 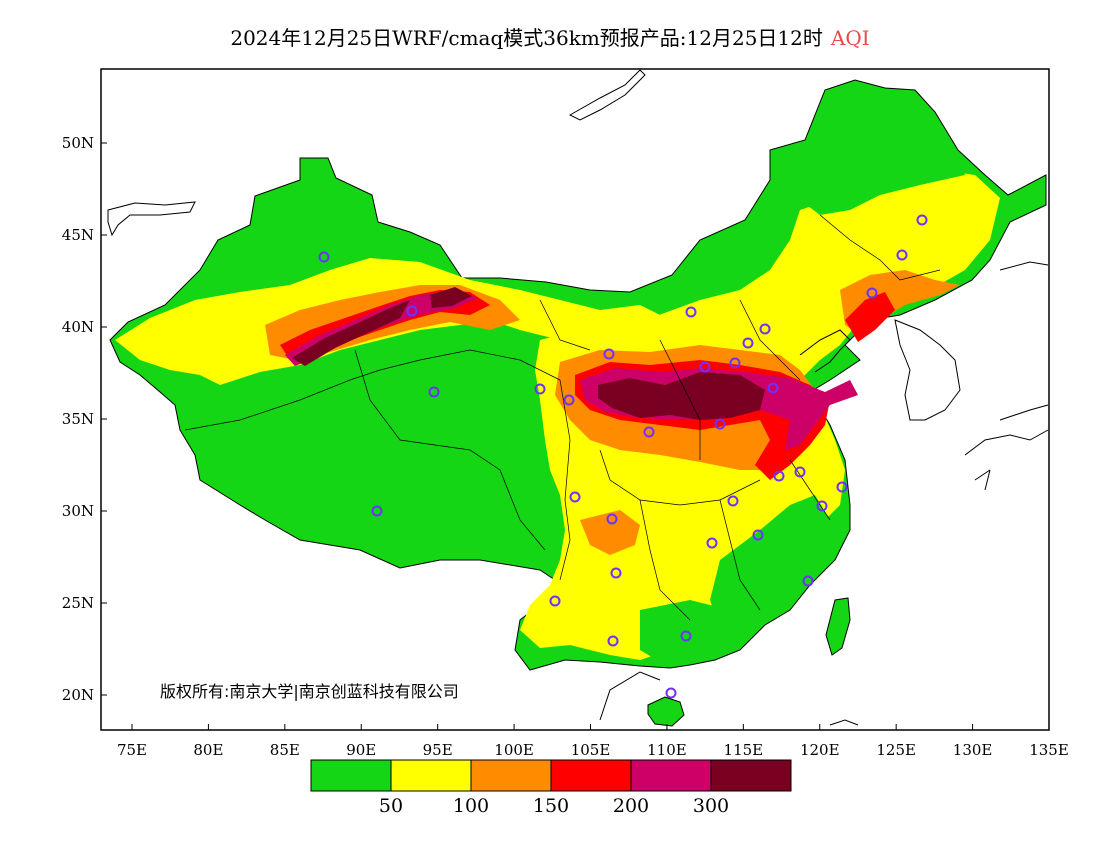 I want to click on y-tick-label: 20N, so click(x=78, y=695).